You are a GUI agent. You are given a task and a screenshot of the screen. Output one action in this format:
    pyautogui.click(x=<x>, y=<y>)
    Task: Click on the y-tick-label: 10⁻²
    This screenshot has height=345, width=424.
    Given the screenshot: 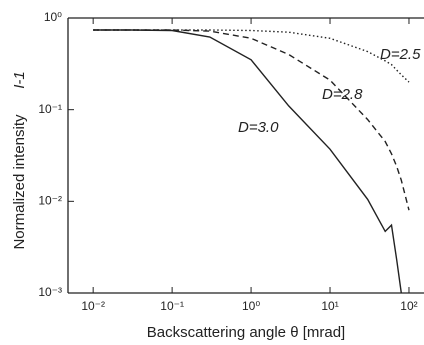 What is the action you would take?
    pyautogui.click(x=50, y=201)
    